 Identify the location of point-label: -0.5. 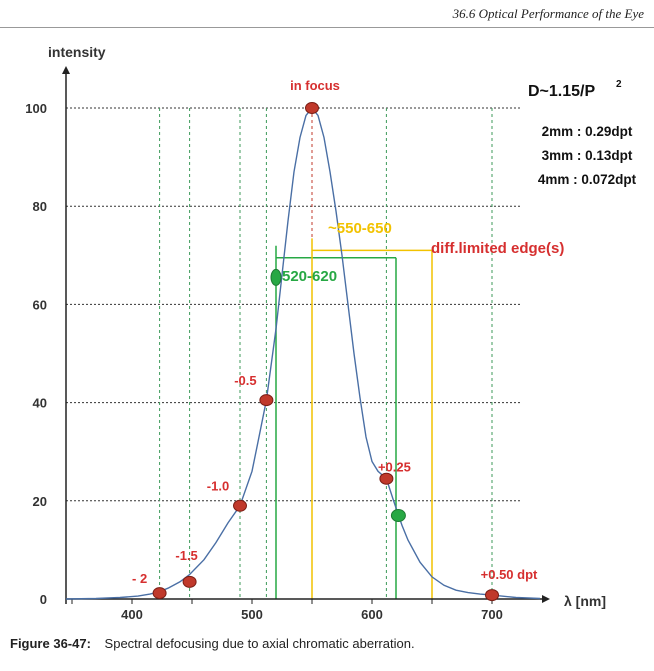
(245, 380).